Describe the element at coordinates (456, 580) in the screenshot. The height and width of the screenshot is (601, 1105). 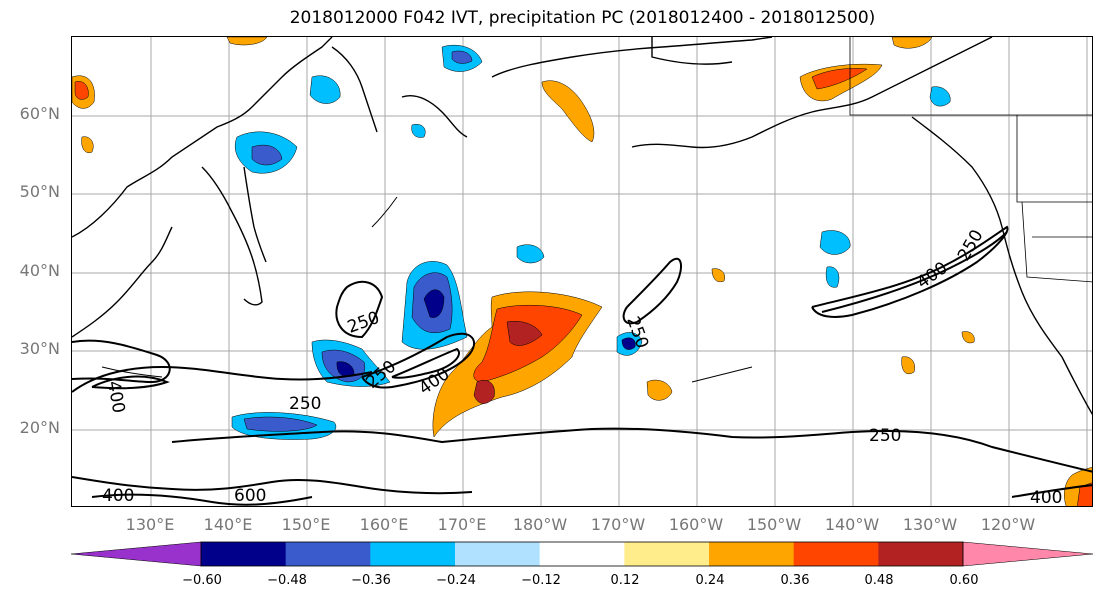
I see `colorbar-tick: −0.24` at that location.